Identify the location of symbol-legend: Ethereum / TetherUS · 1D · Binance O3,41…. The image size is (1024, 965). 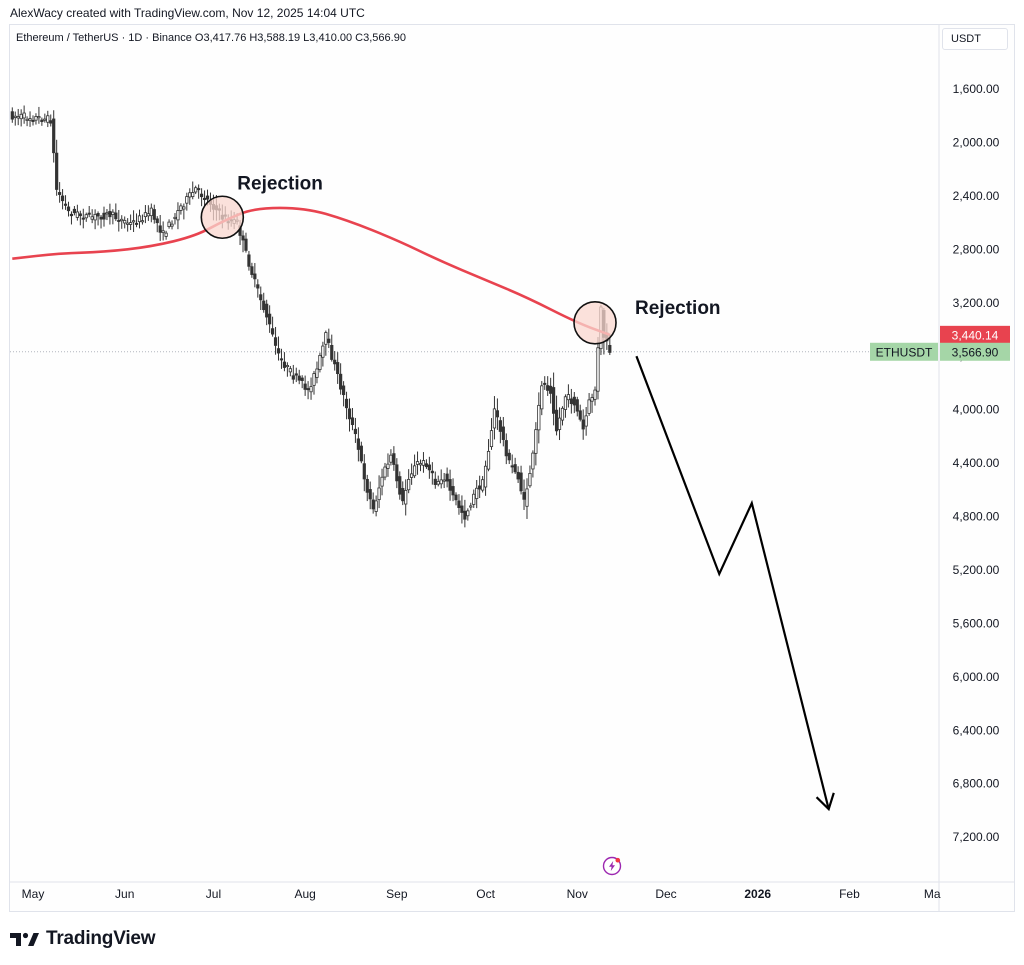
(211, 38).